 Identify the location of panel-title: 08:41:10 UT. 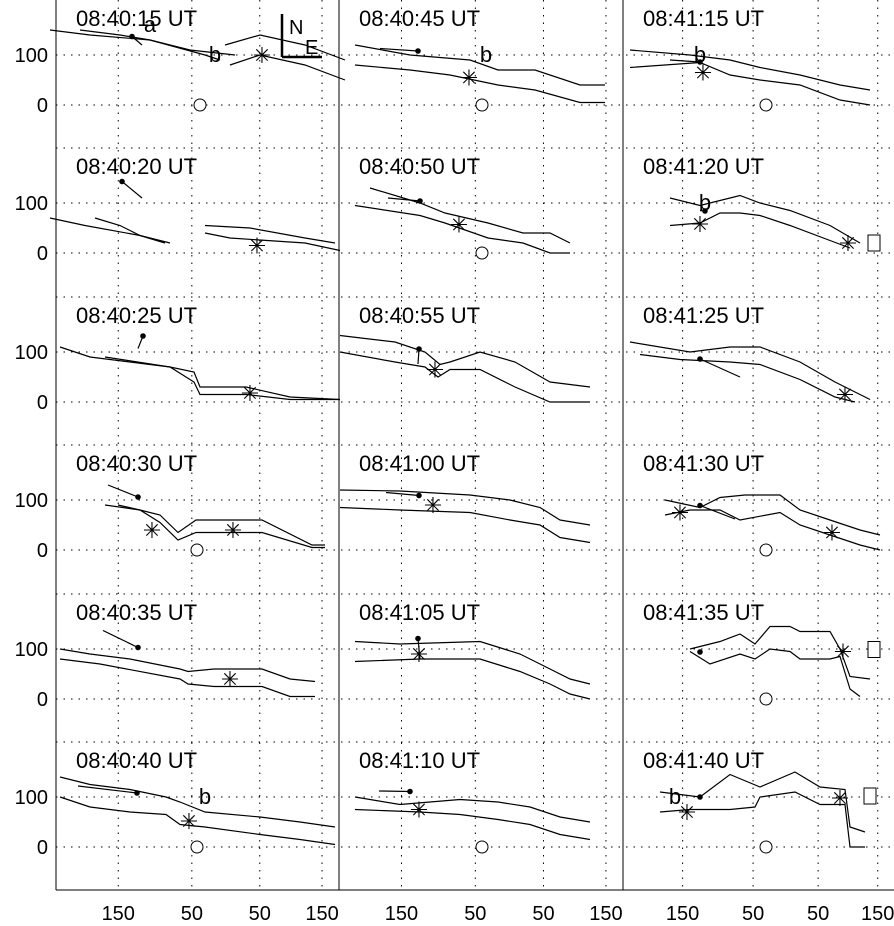
(419, 760).